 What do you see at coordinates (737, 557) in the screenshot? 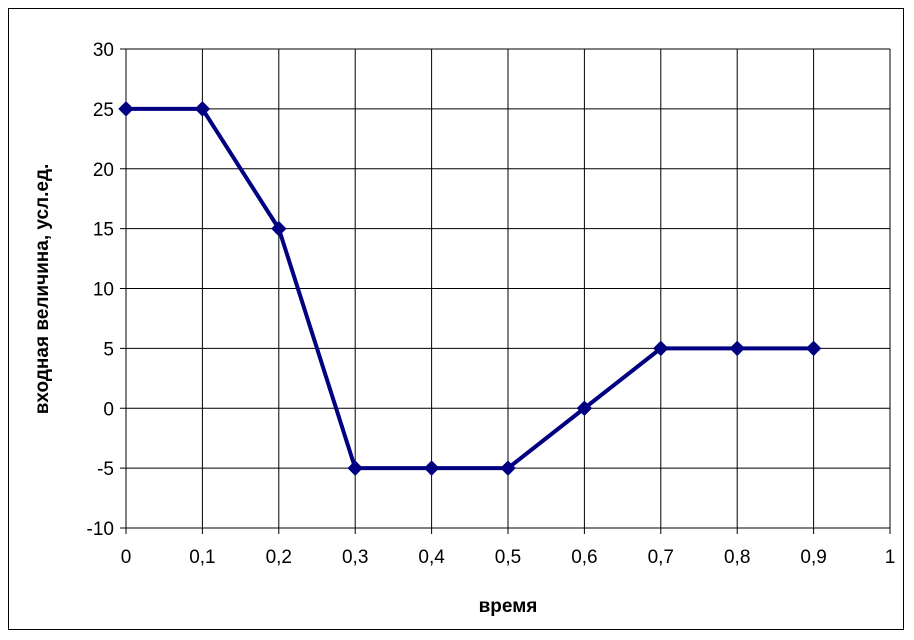
I see `x-tick-label: 0,8` at bounding box center [737, 557].